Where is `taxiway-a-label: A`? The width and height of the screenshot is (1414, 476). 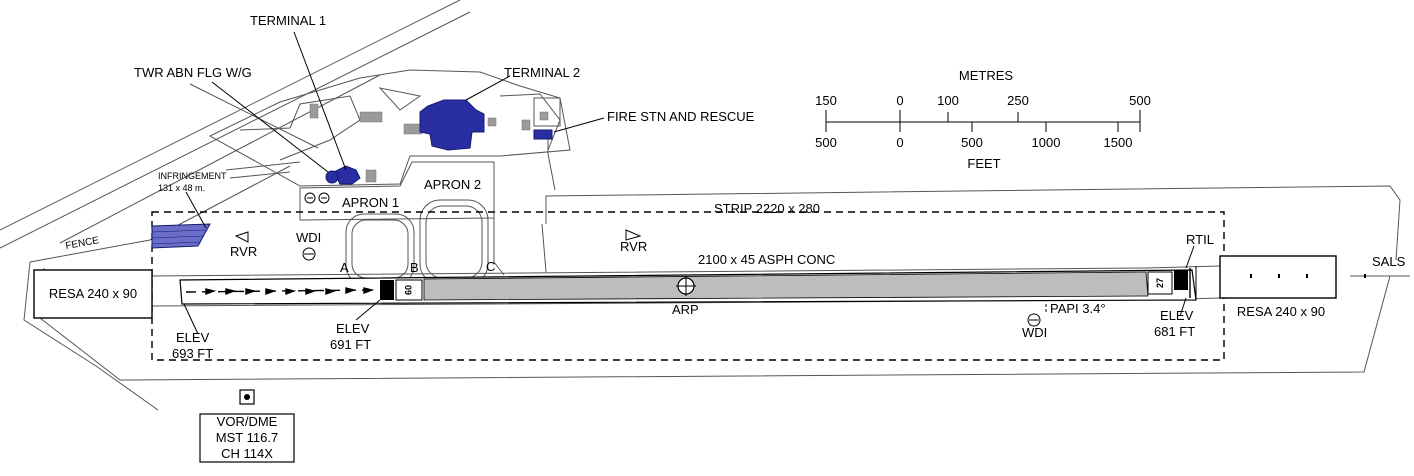 taxiway-a-label: A is located at coordinates (344, 267).